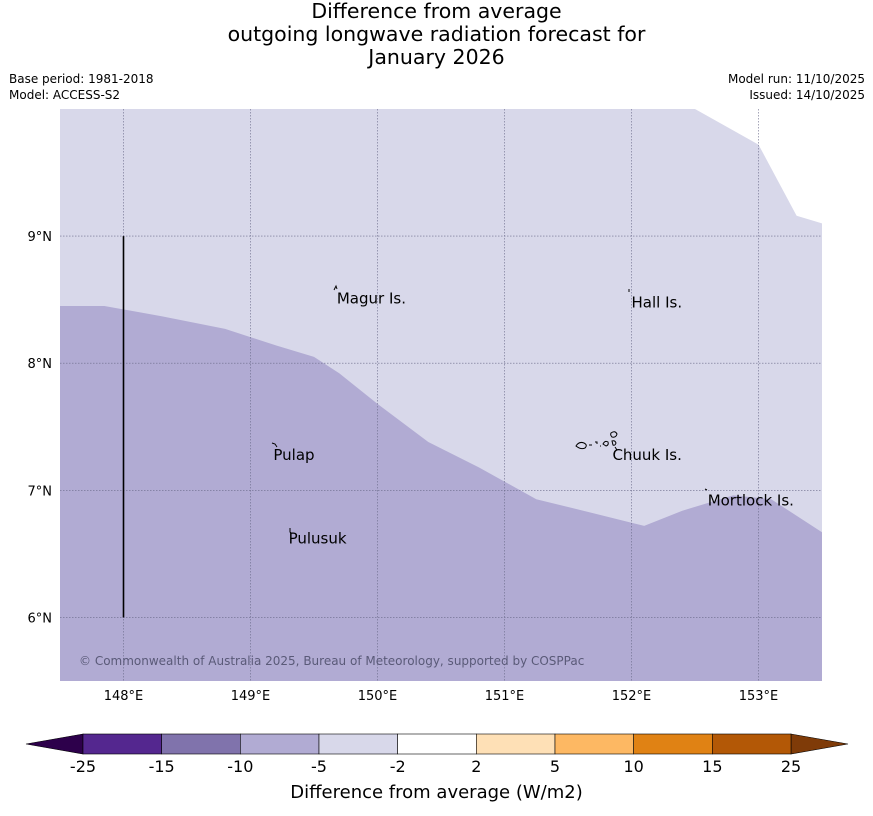 Image resolution: width=873 pixels, height=816 pixels. I want to click on lon-tick-label: 151°E, so click(505, 696).